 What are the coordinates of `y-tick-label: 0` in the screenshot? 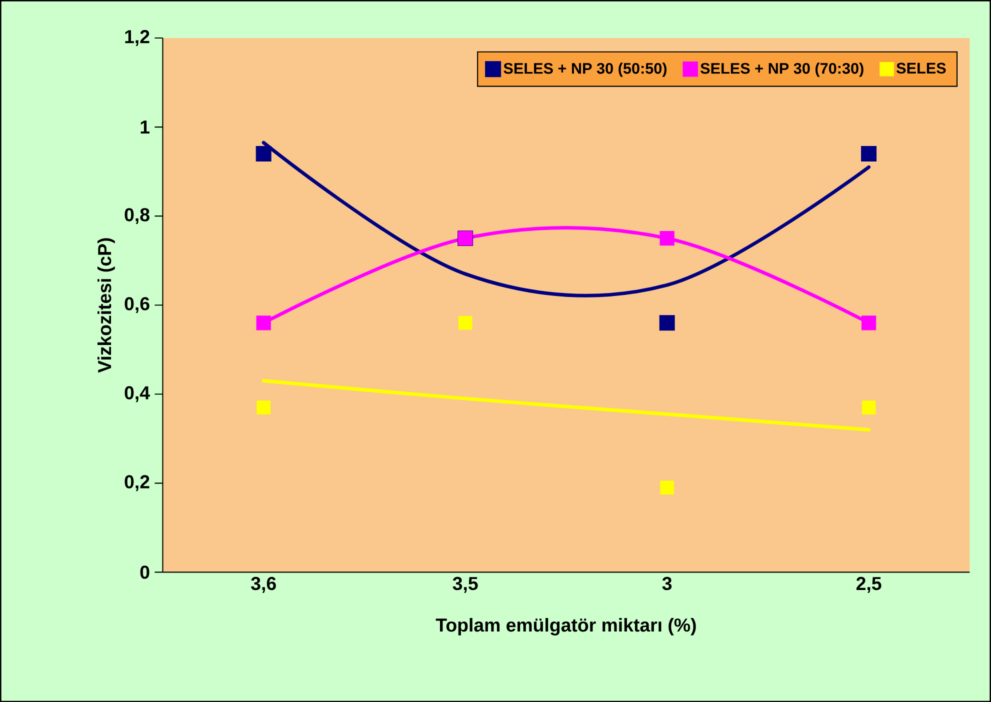 It's located at (145, 572).